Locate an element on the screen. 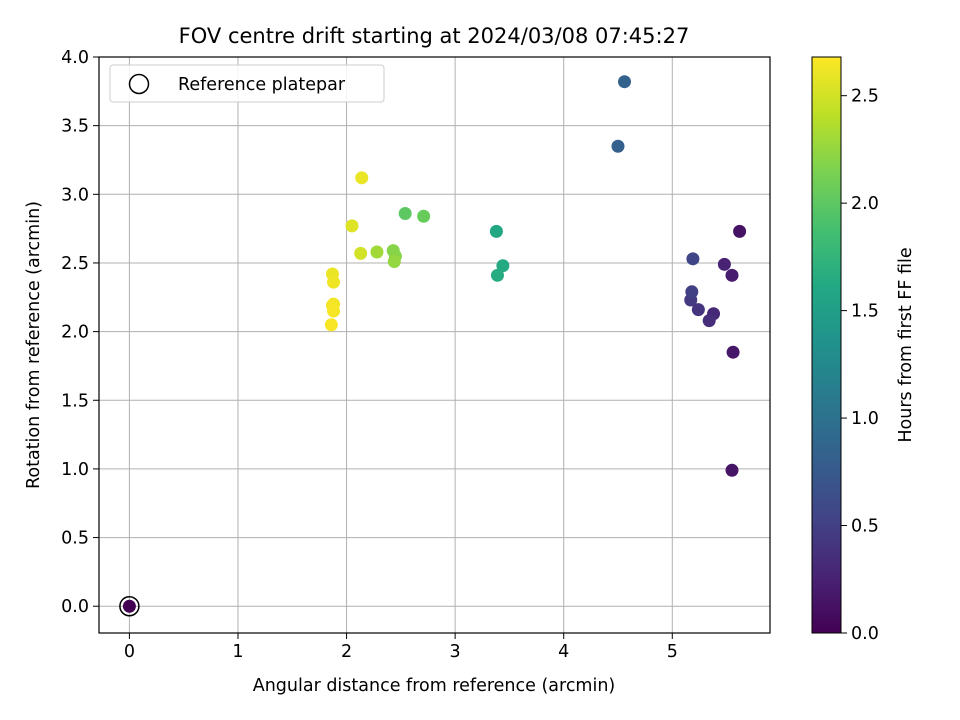  y-tick-label: 0.0 is located at coordinates (75, 607).